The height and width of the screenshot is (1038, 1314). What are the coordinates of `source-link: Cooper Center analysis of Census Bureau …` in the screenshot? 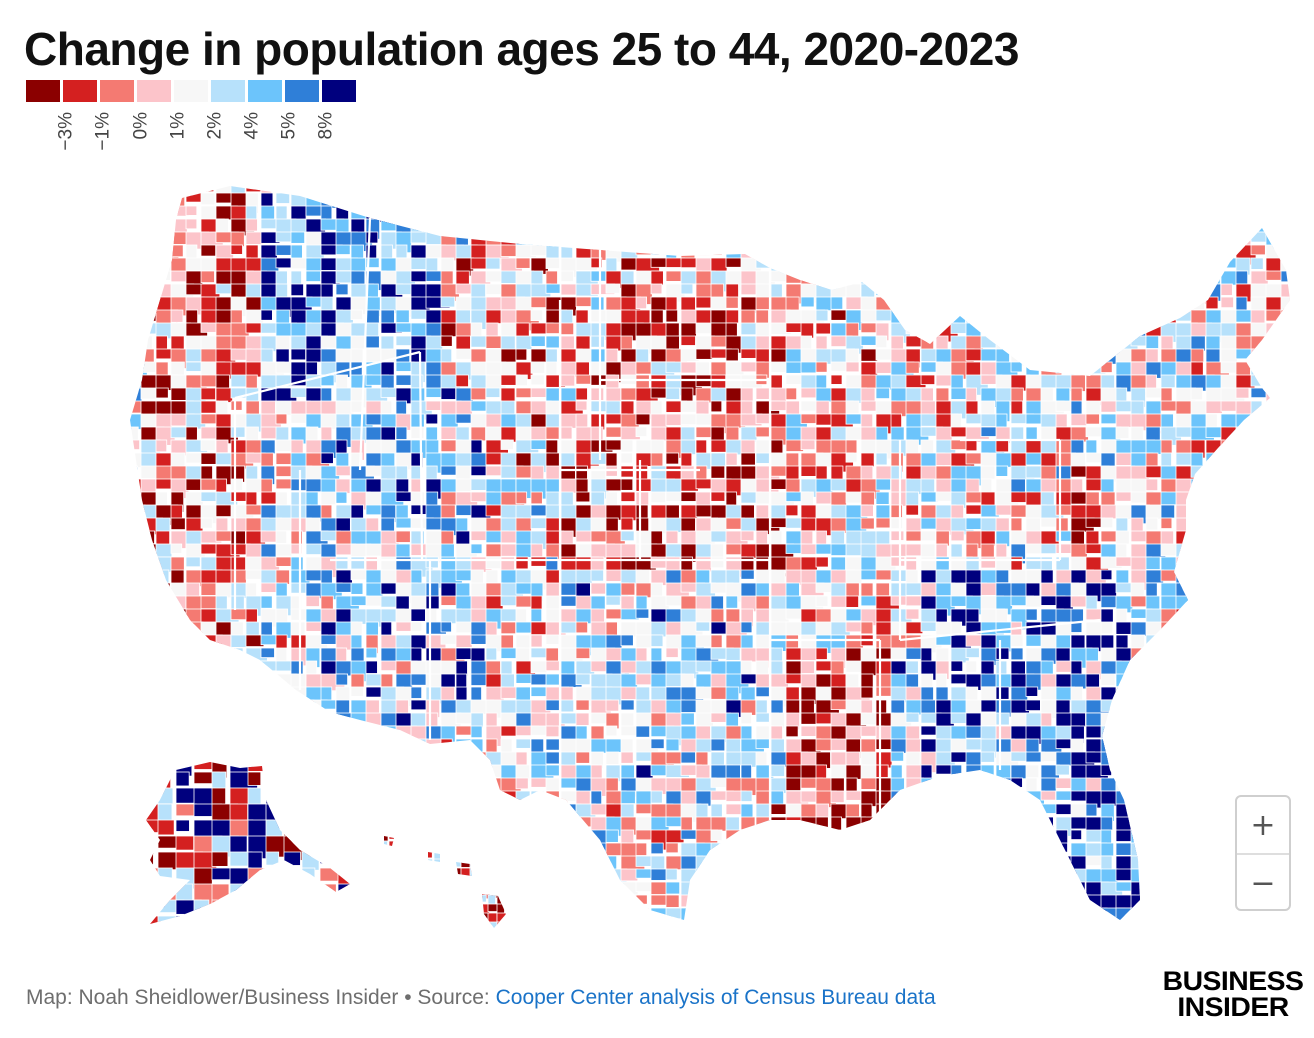 It's located at (715, 997).